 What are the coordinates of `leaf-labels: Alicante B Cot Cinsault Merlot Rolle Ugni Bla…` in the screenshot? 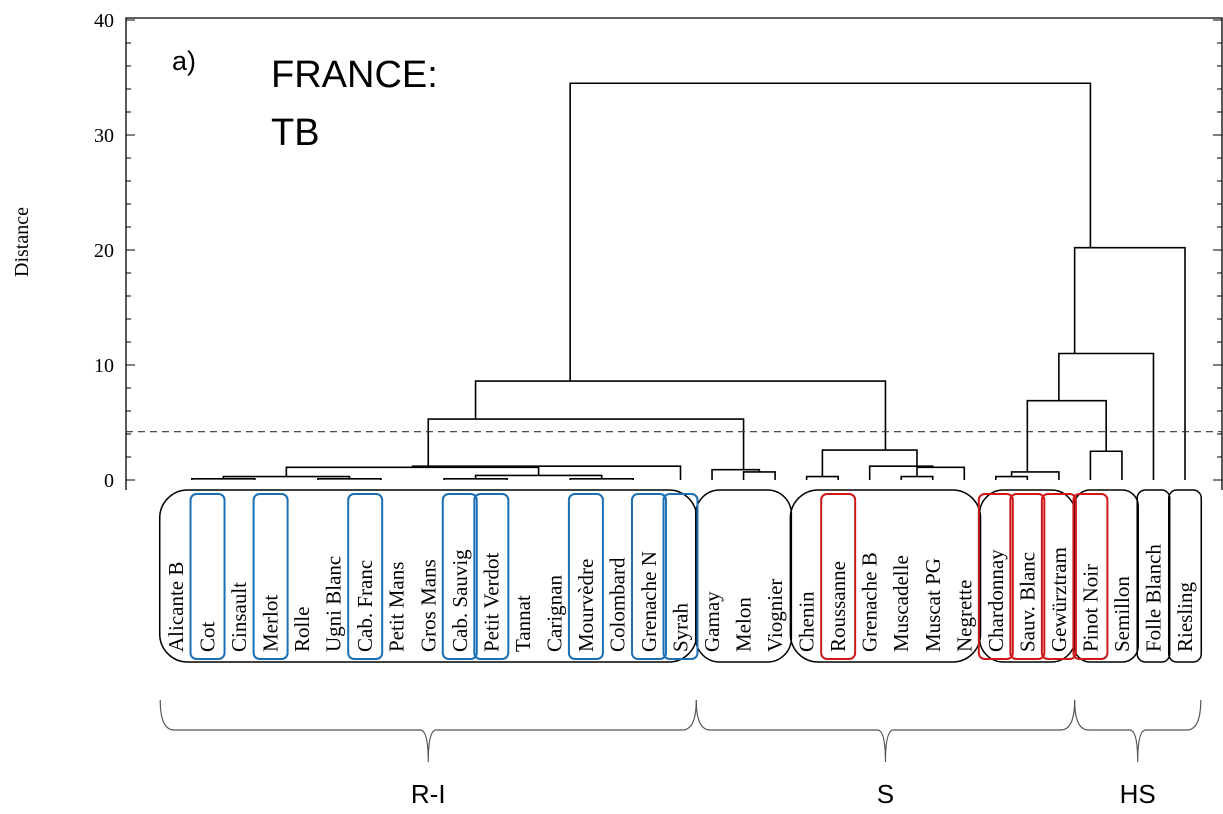 It's located at (680, 598).